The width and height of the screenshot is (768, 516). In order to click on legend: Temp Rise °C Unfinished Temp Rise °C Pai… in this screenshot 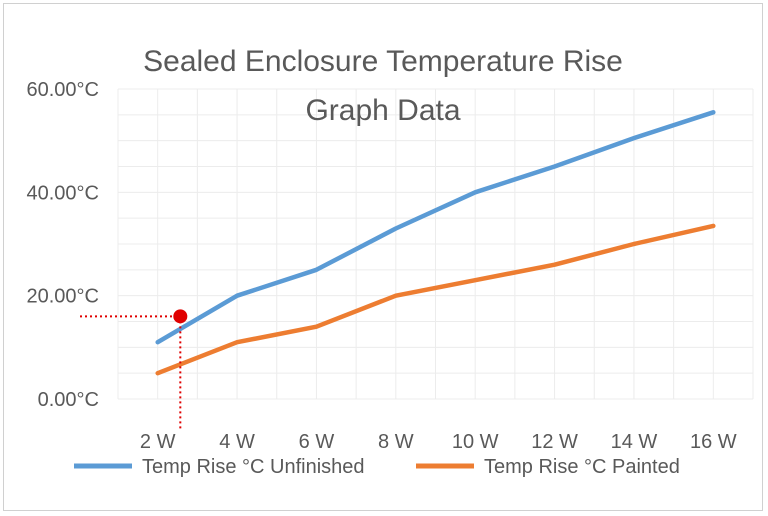, I will do `click(377, 467)`.